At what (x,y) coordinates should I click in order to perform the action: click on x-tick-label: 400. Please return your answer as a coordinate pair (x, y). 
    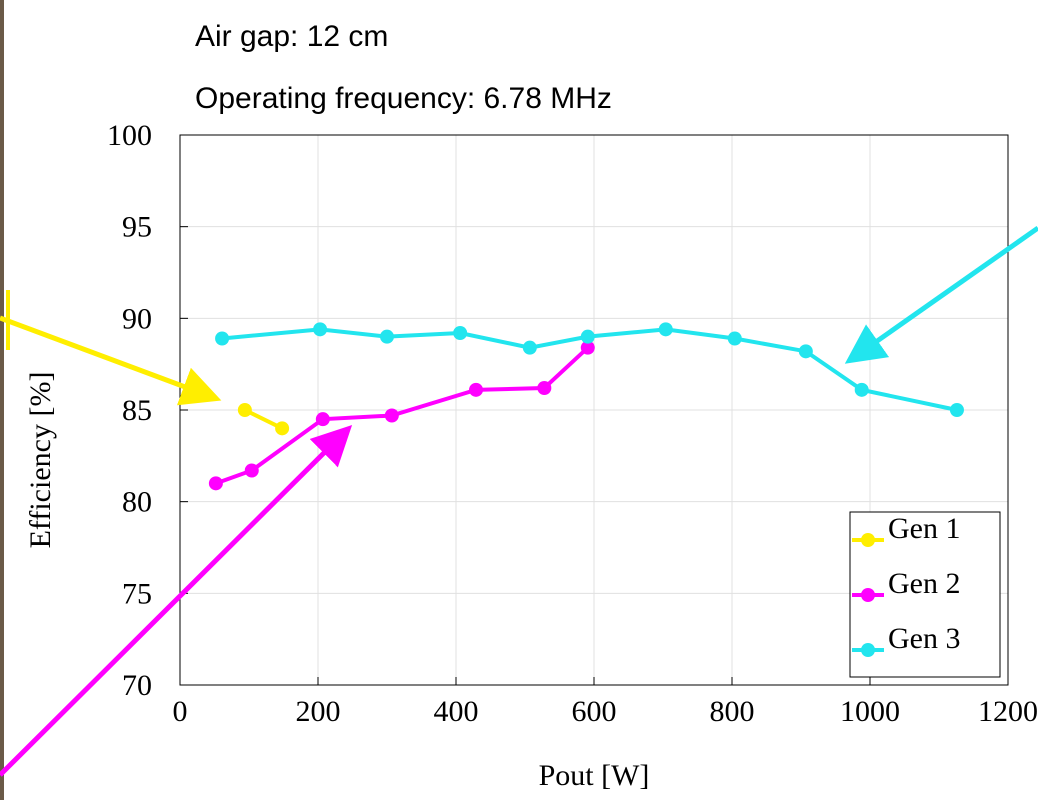
    Looking at the image, I should click on (456, 711).